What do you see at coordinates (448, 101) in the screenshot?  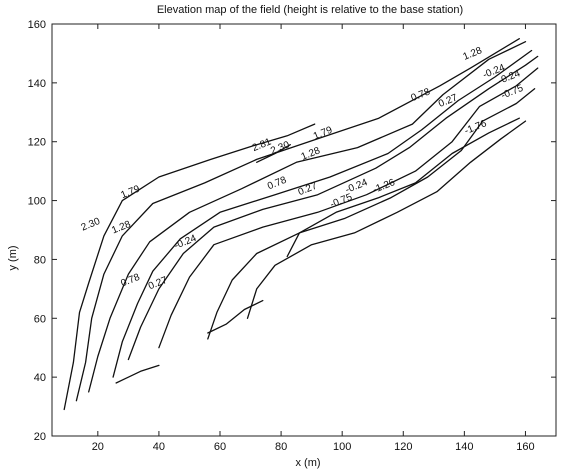 I see `contour-label: 0.27` at bounding box center [448, 101].